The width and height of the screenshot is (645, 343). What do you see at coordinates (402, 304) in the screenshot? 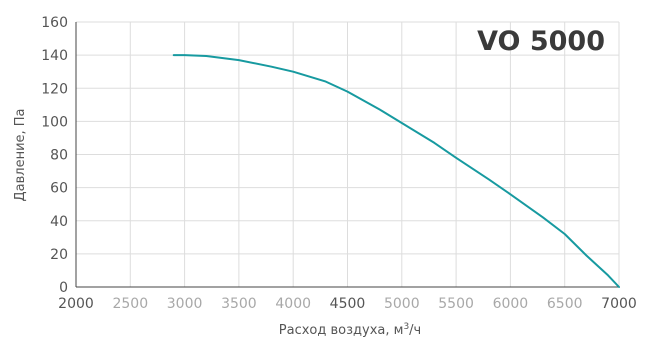
I see `x-tick-label: 5000` at bounding box center [402, 304].